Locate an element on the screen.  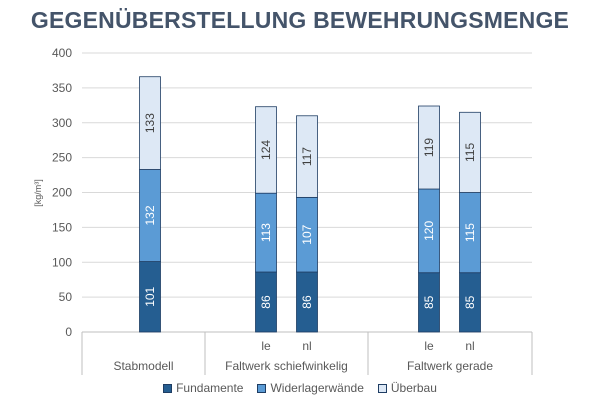
legend-label-ueberbau: Überbau is located at coordinates (413, 388).